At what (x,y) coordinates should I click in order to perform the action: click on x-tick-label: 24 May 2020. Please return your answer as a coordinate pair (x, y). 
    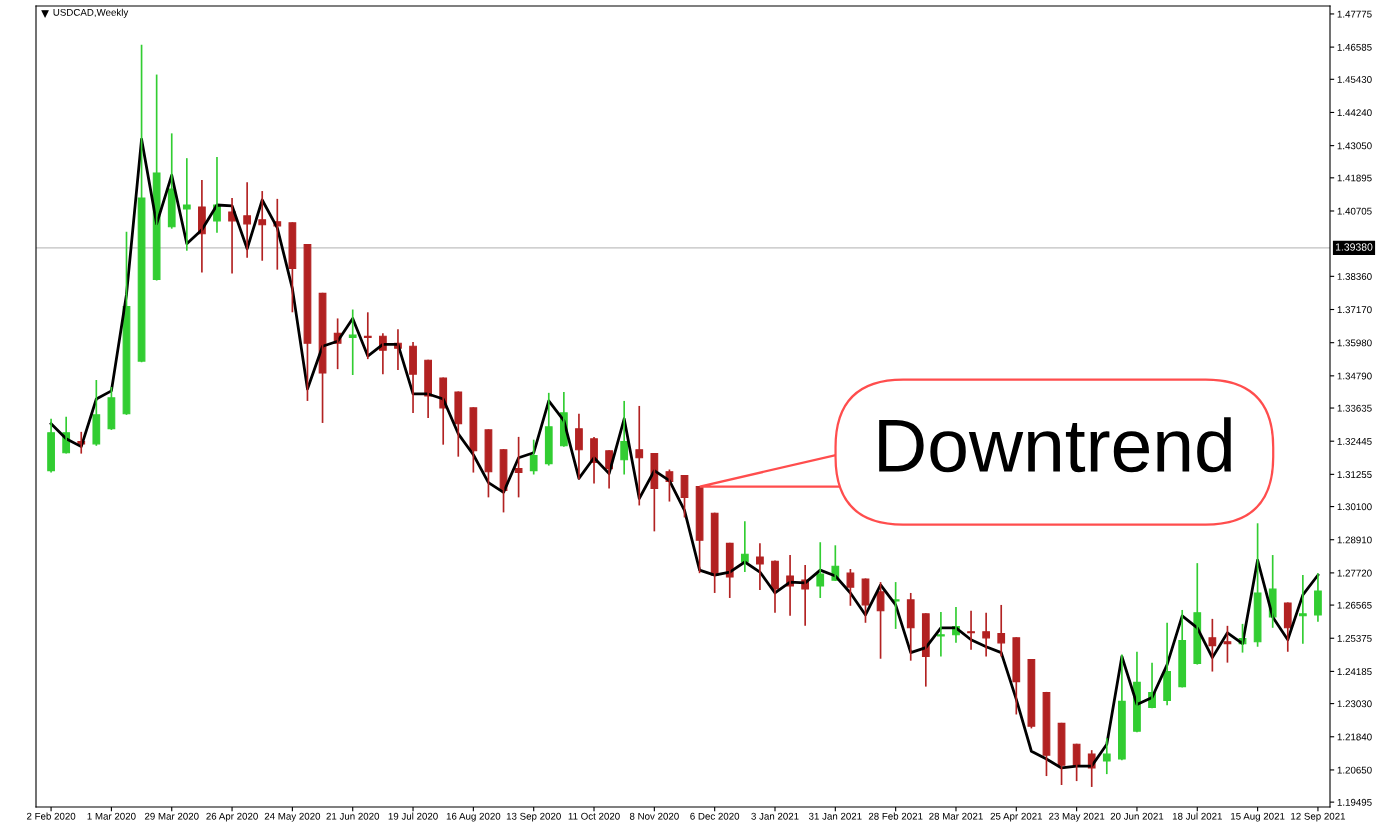
    Looking at the image, I should click on (292, 817).